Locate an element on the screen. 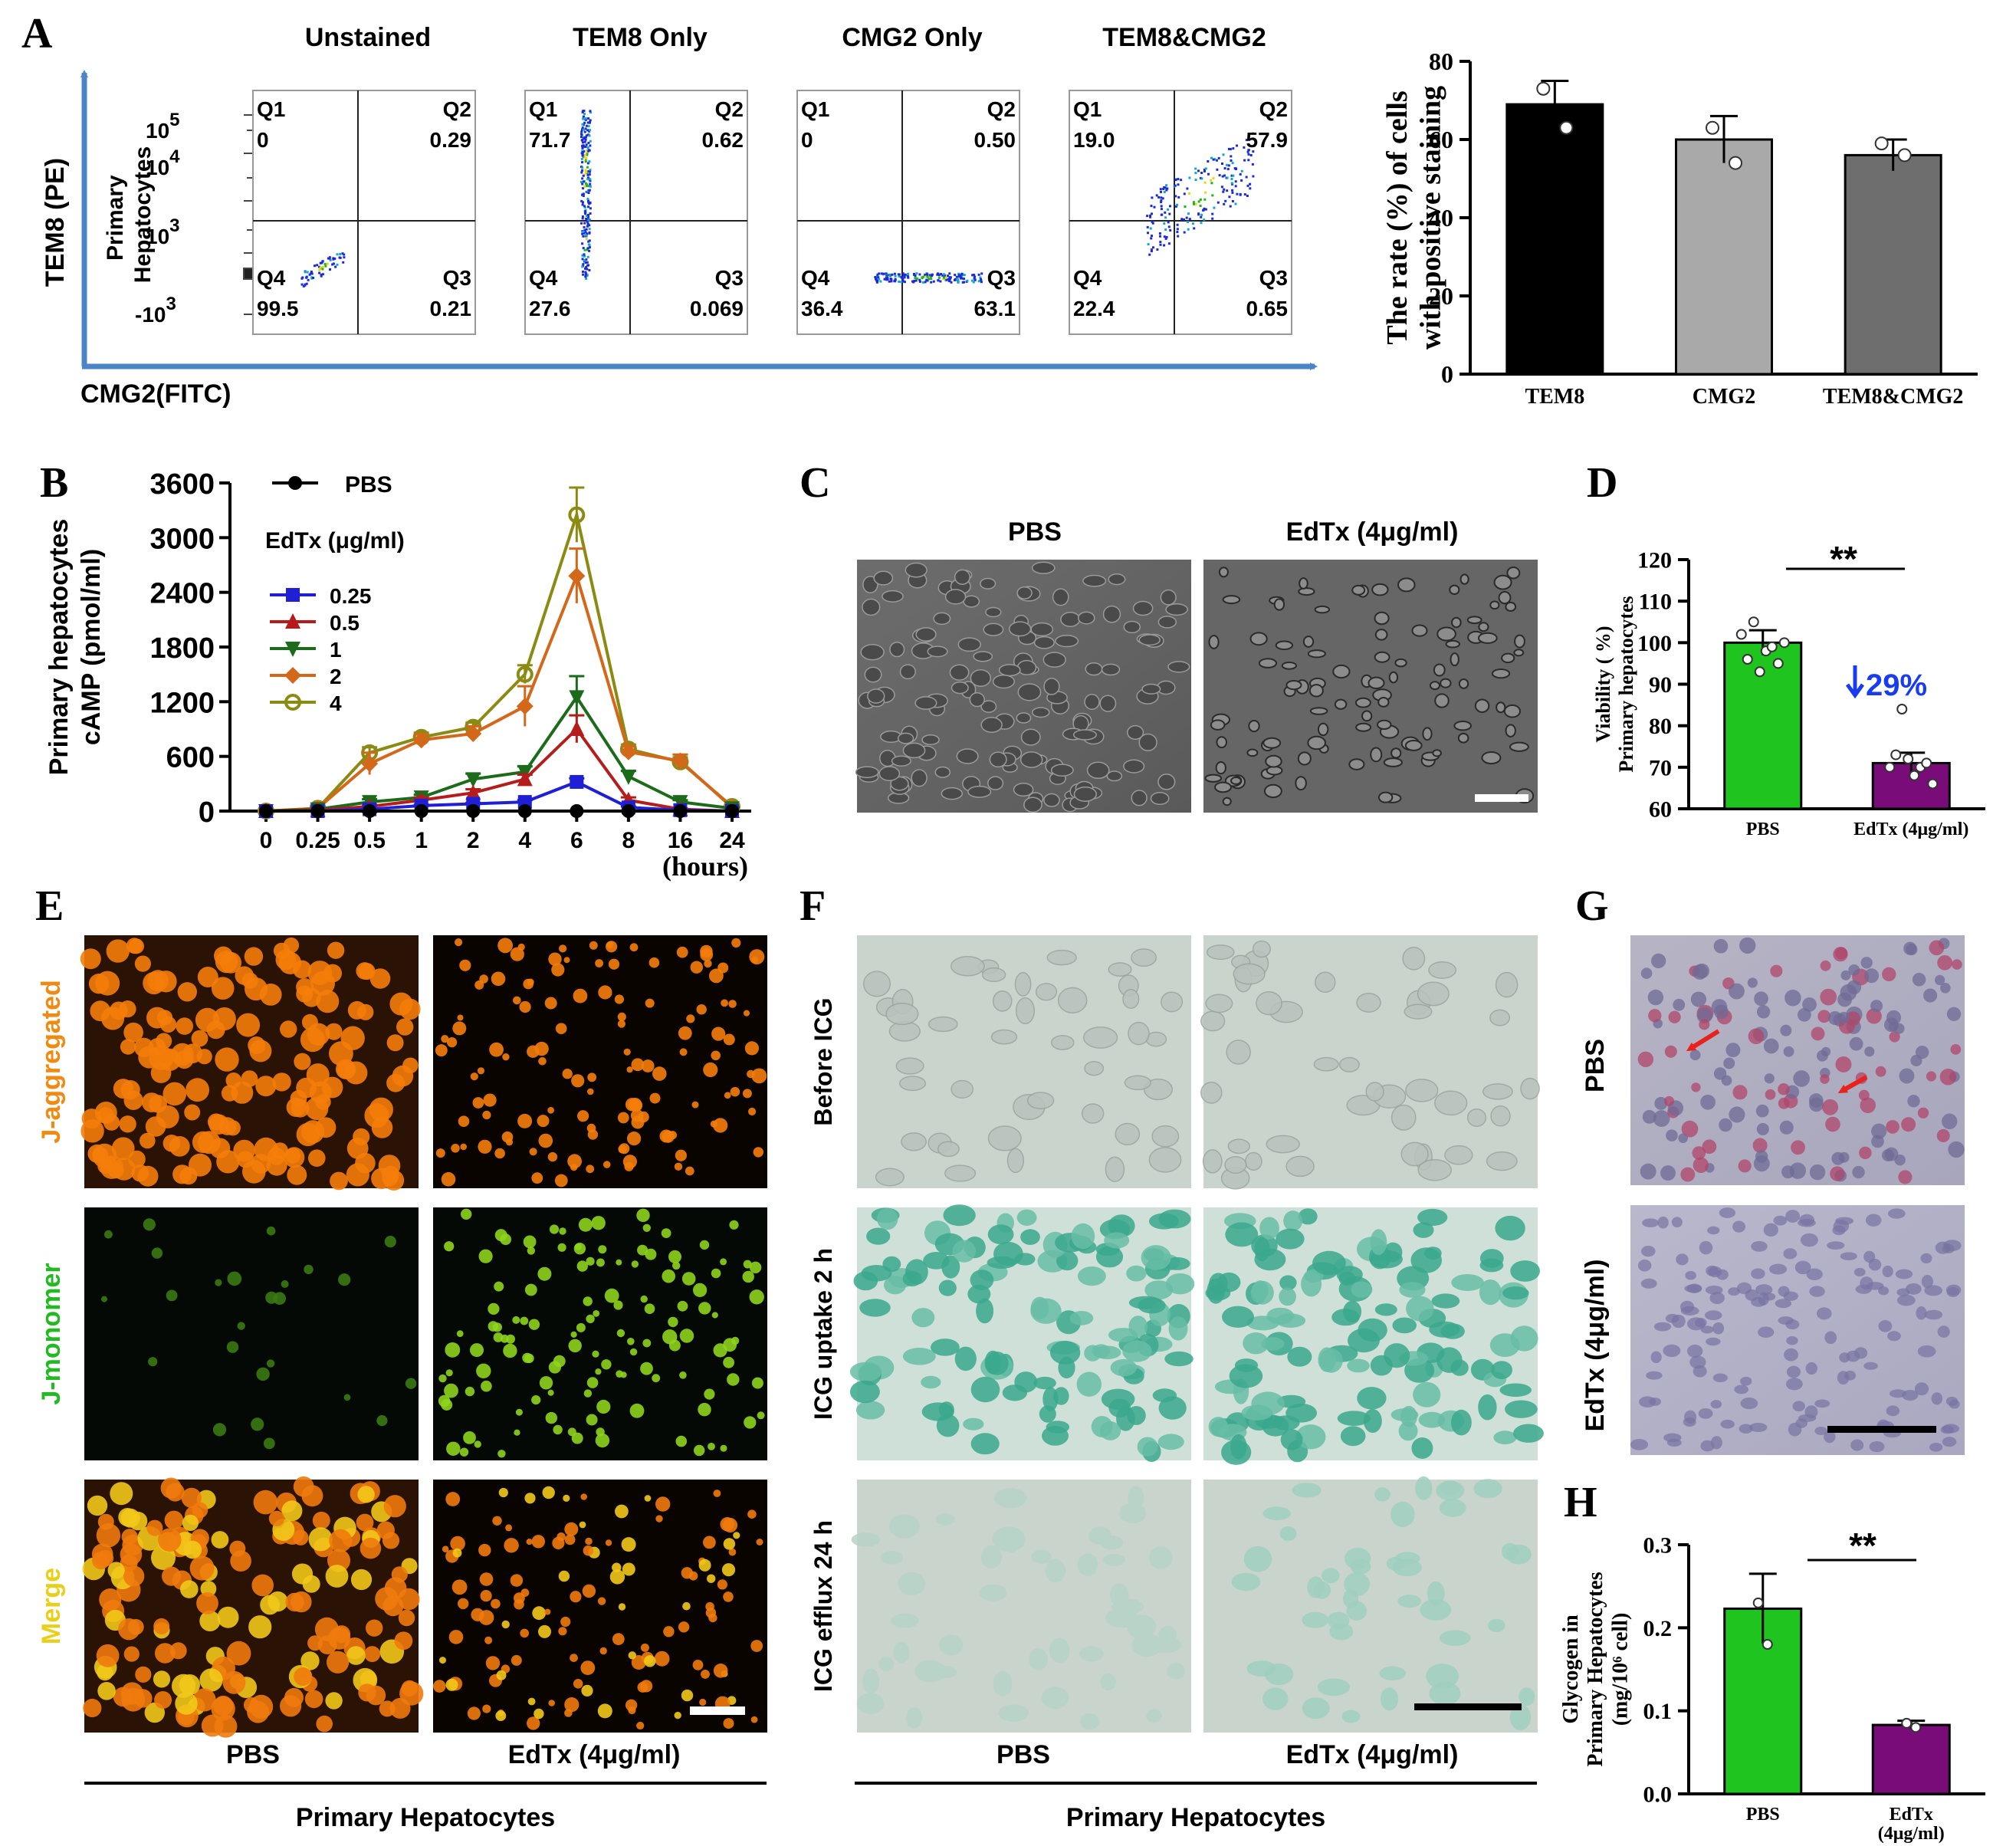 The height and width of the screenshot is (1846, 2016). flow-row-label-line1: Primary is located at coordinates (116, 218).